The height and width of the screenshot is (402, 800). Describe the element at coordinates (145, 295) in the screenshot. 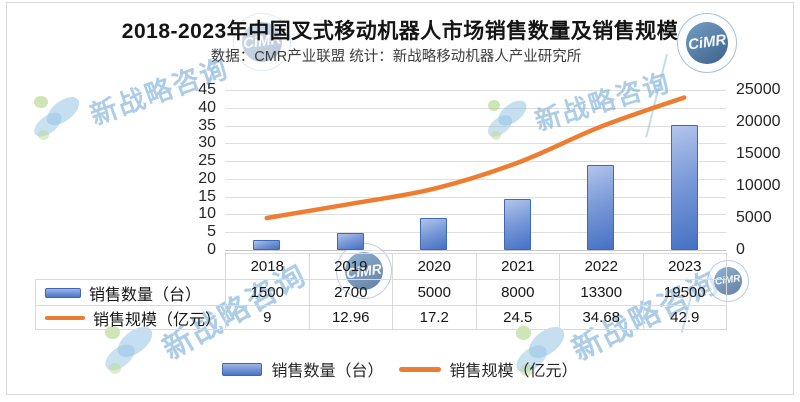

I see `table-row-label-text: 销售数量（台）` at that location.